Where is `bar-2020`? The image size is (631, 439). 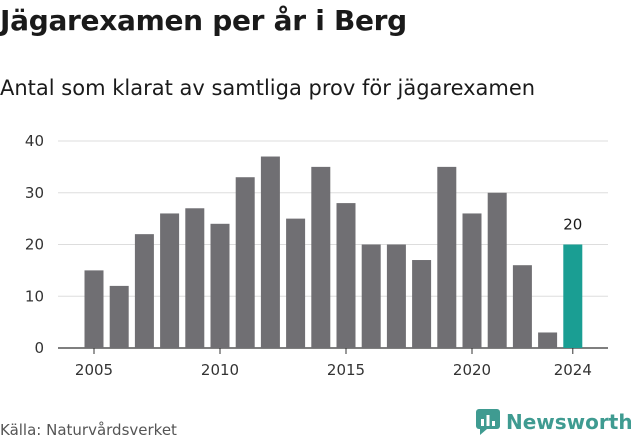 bar-2020 is located at coordinates (472, 280).